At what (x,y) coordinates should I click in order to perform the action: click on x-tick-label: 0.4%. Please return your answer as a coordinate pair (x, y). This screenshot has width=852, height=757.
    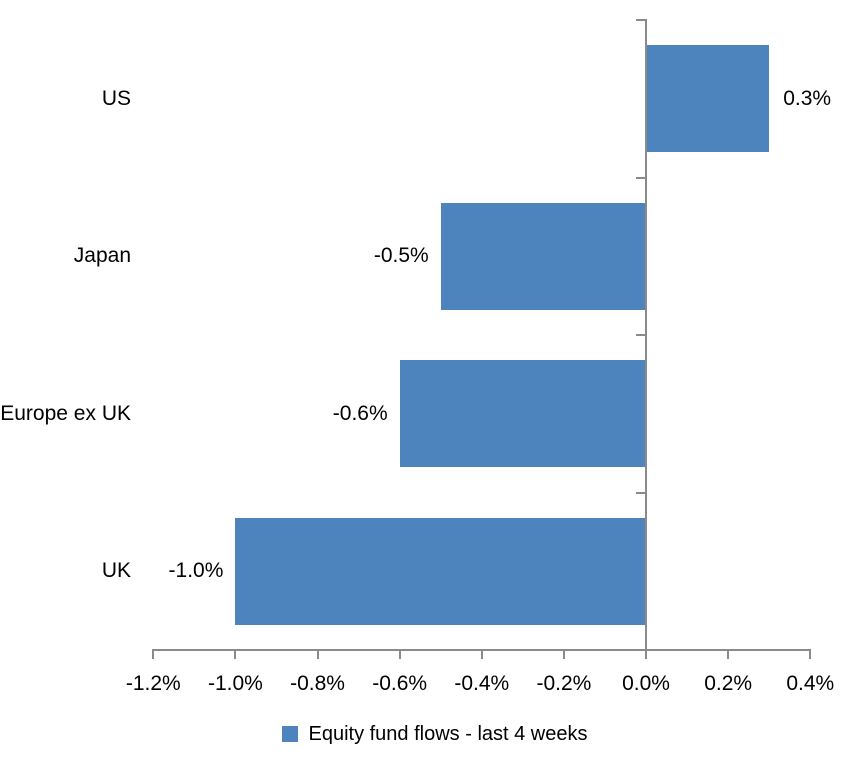
    Looking at the image, I should click on (810, 683).